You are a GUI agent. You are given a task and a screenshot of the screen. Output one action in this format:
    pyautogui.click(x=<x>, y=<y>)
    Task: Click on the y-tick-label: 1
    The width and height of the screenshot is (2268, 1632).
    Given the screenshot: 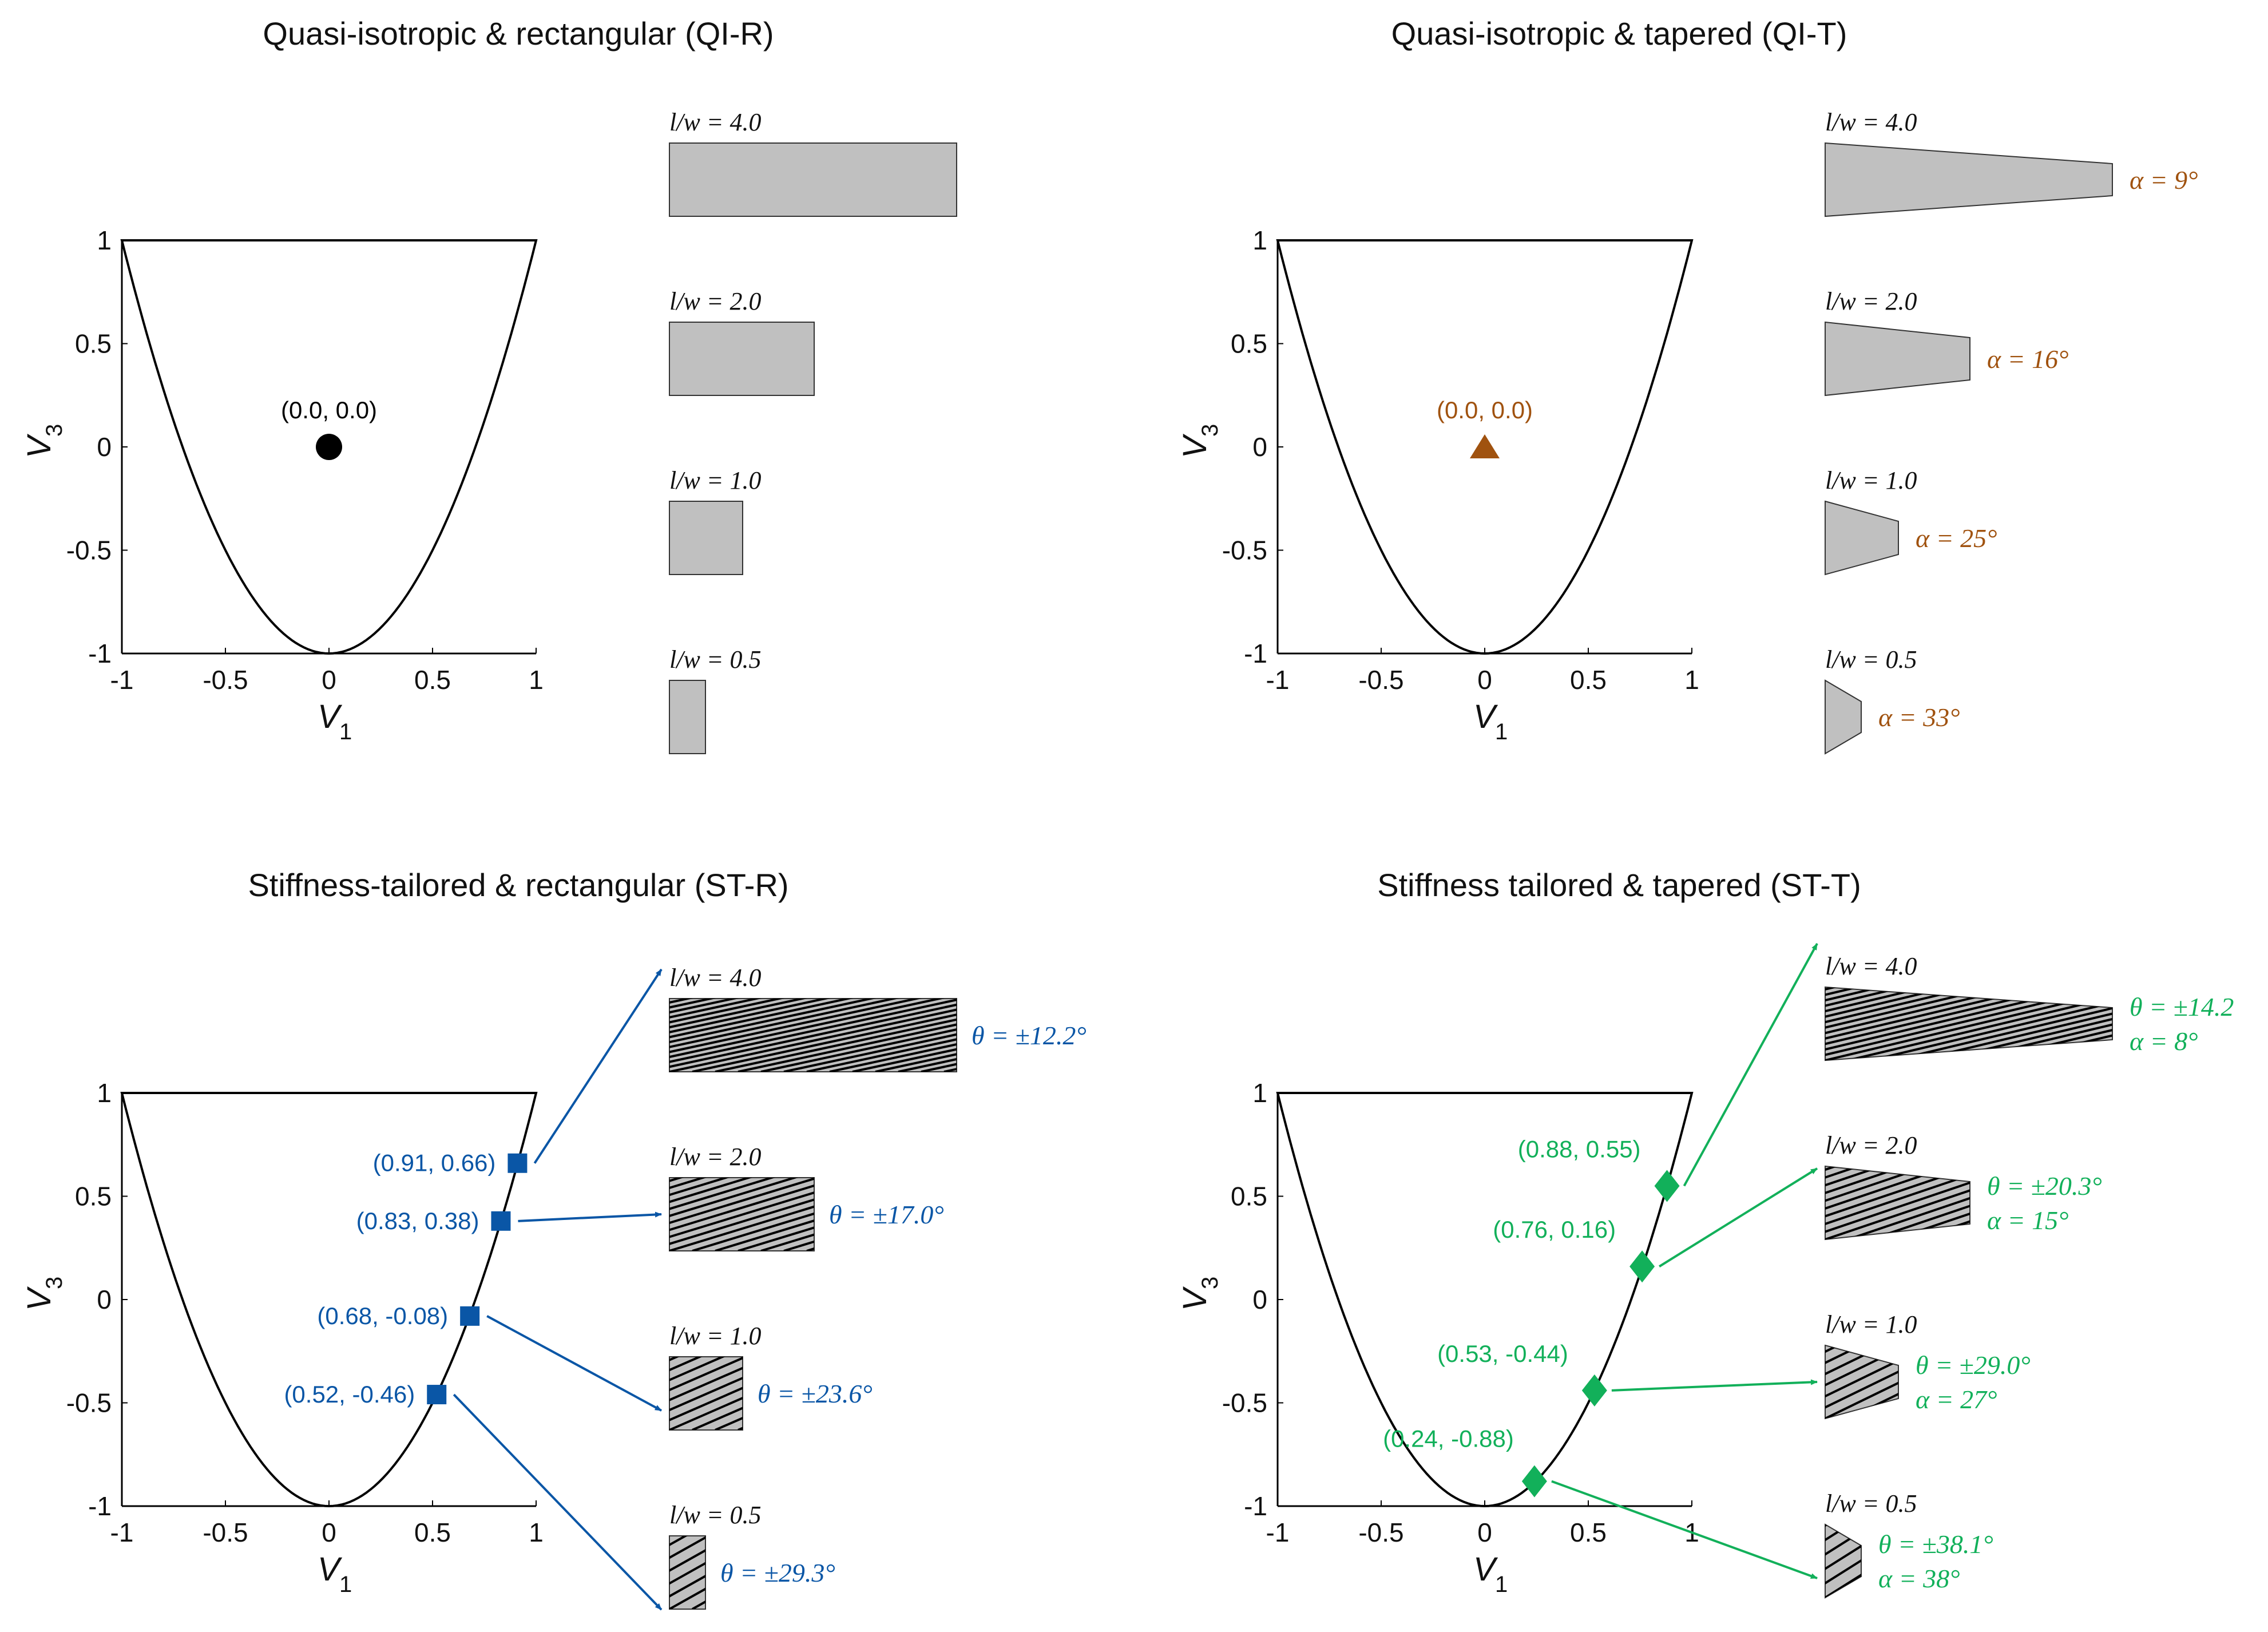 What is the action you would take?
    pyautogui.click(x=1259, y=1093)
    